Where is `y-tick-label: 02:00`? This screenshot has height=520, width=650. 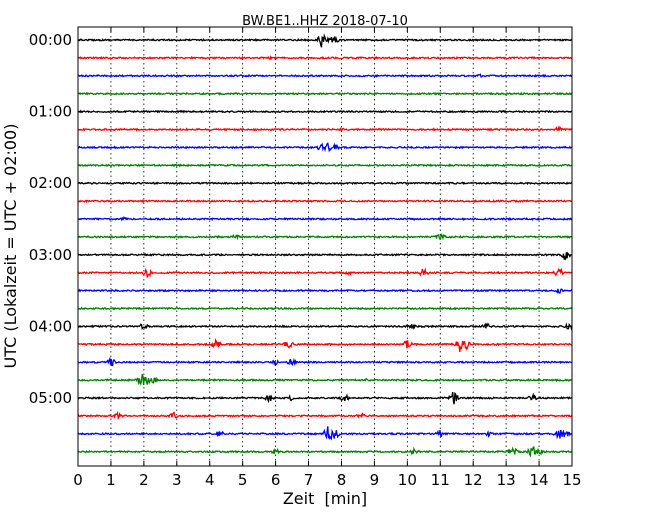
y-tick-label: 02:00 is located at coordinates (50, 183).